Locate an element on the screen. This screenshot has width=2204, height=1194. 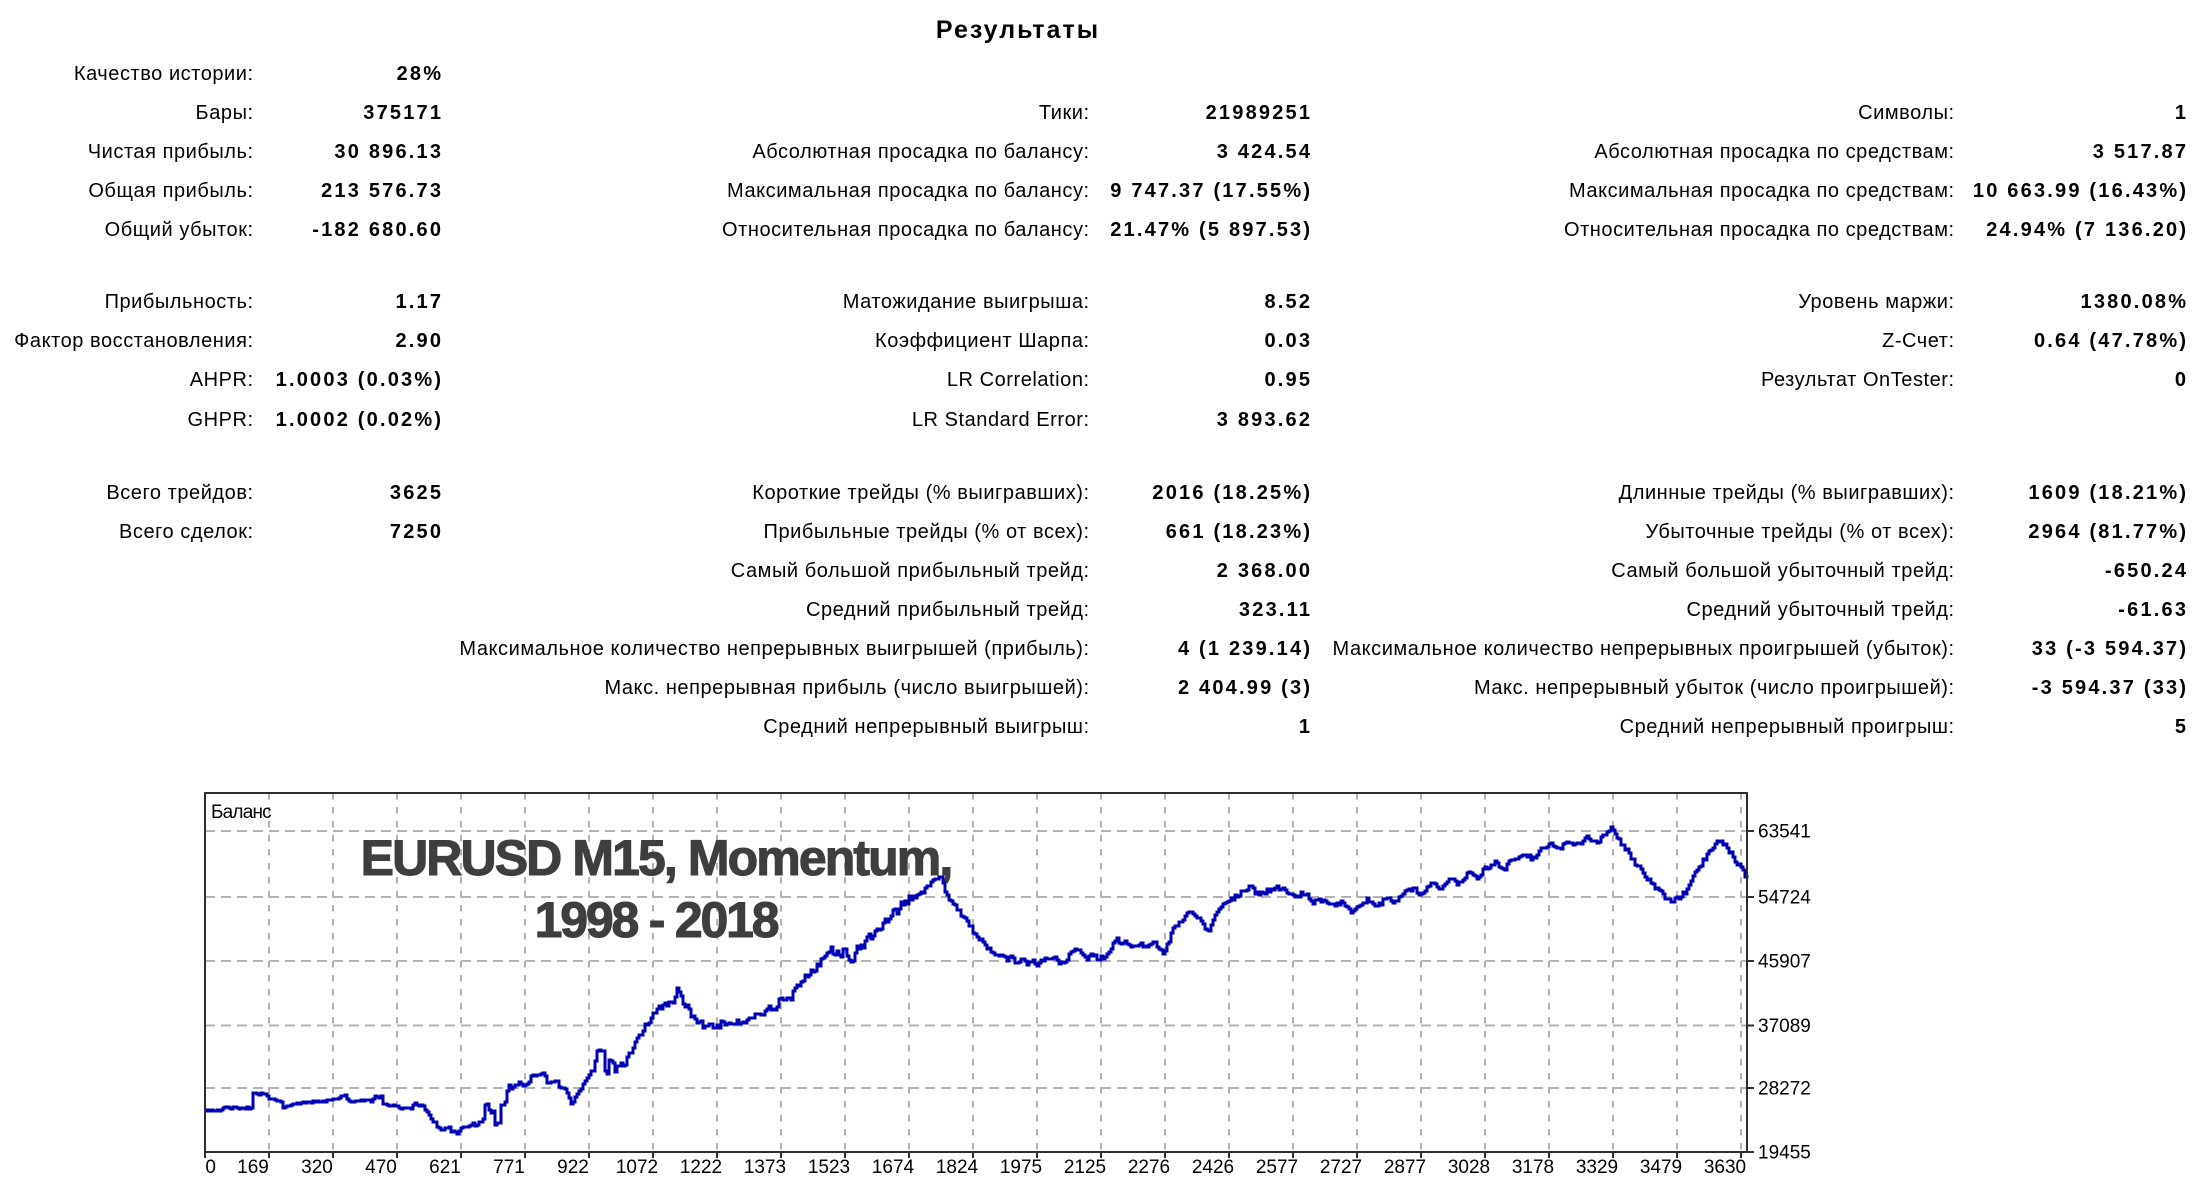
svg-text: 28272 is located at coordinates (1784, 1089).